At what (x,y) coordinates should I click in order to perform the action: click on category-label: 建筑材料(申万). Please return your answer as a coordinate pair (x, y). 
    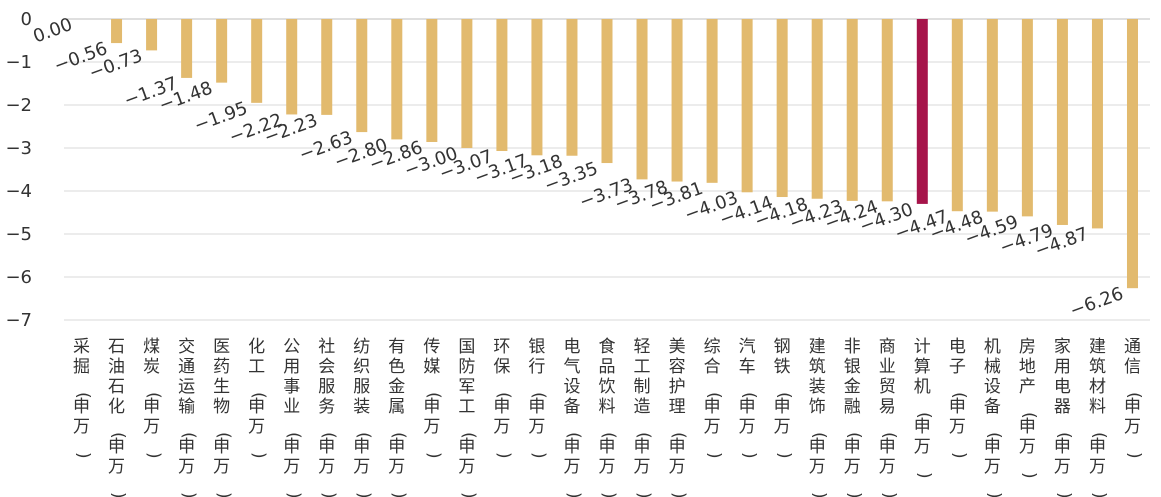
    Looking at the image, I should click on (1099, 417).